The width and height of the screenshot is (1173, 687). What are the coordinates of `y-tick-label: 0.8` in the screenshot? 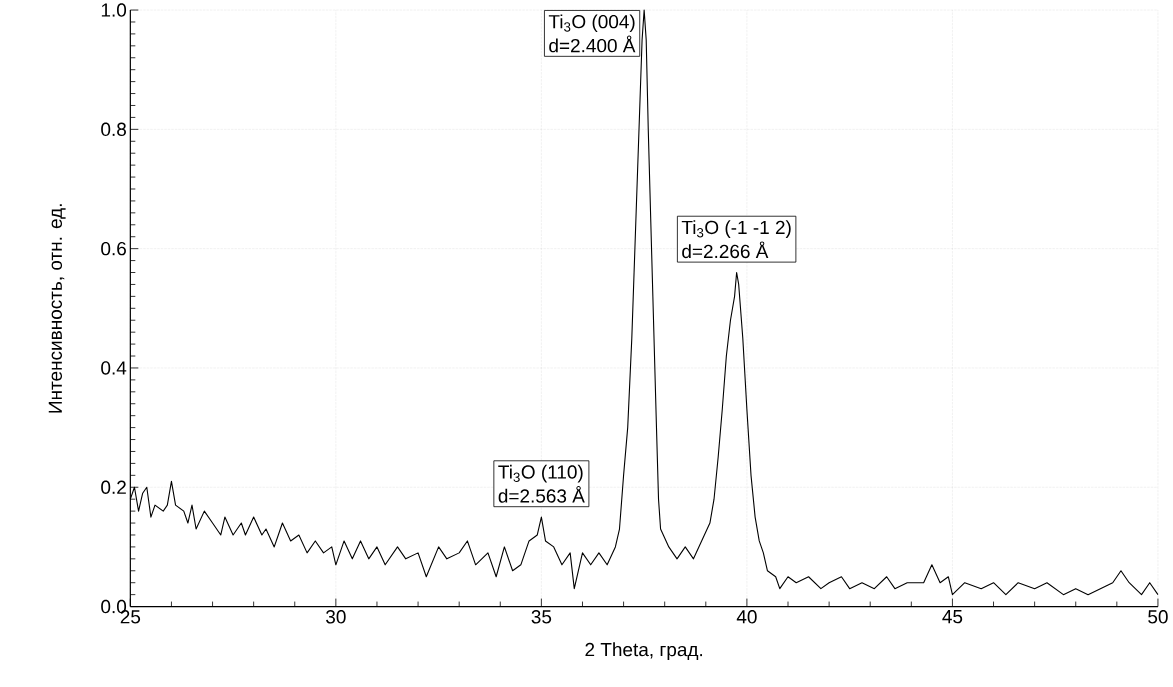 It's located at (113, 129).